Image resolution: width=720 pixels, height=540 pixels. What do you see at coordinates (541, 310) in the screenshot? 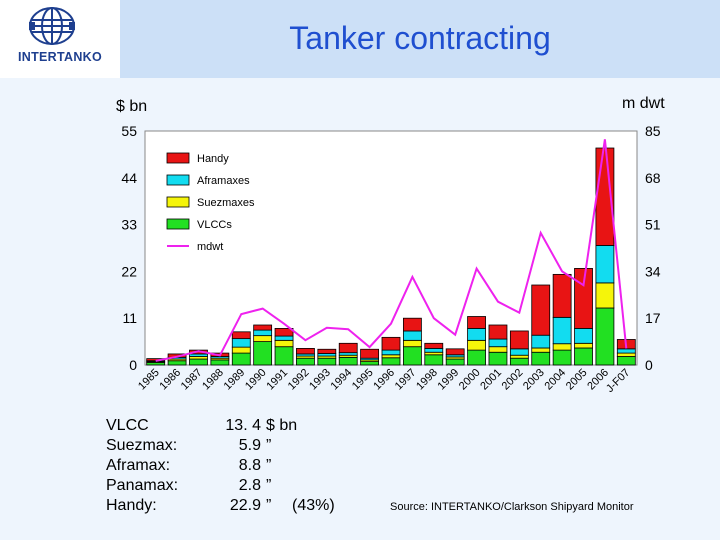
I see `bar-handy-2003` at bounding box center [541, 310].